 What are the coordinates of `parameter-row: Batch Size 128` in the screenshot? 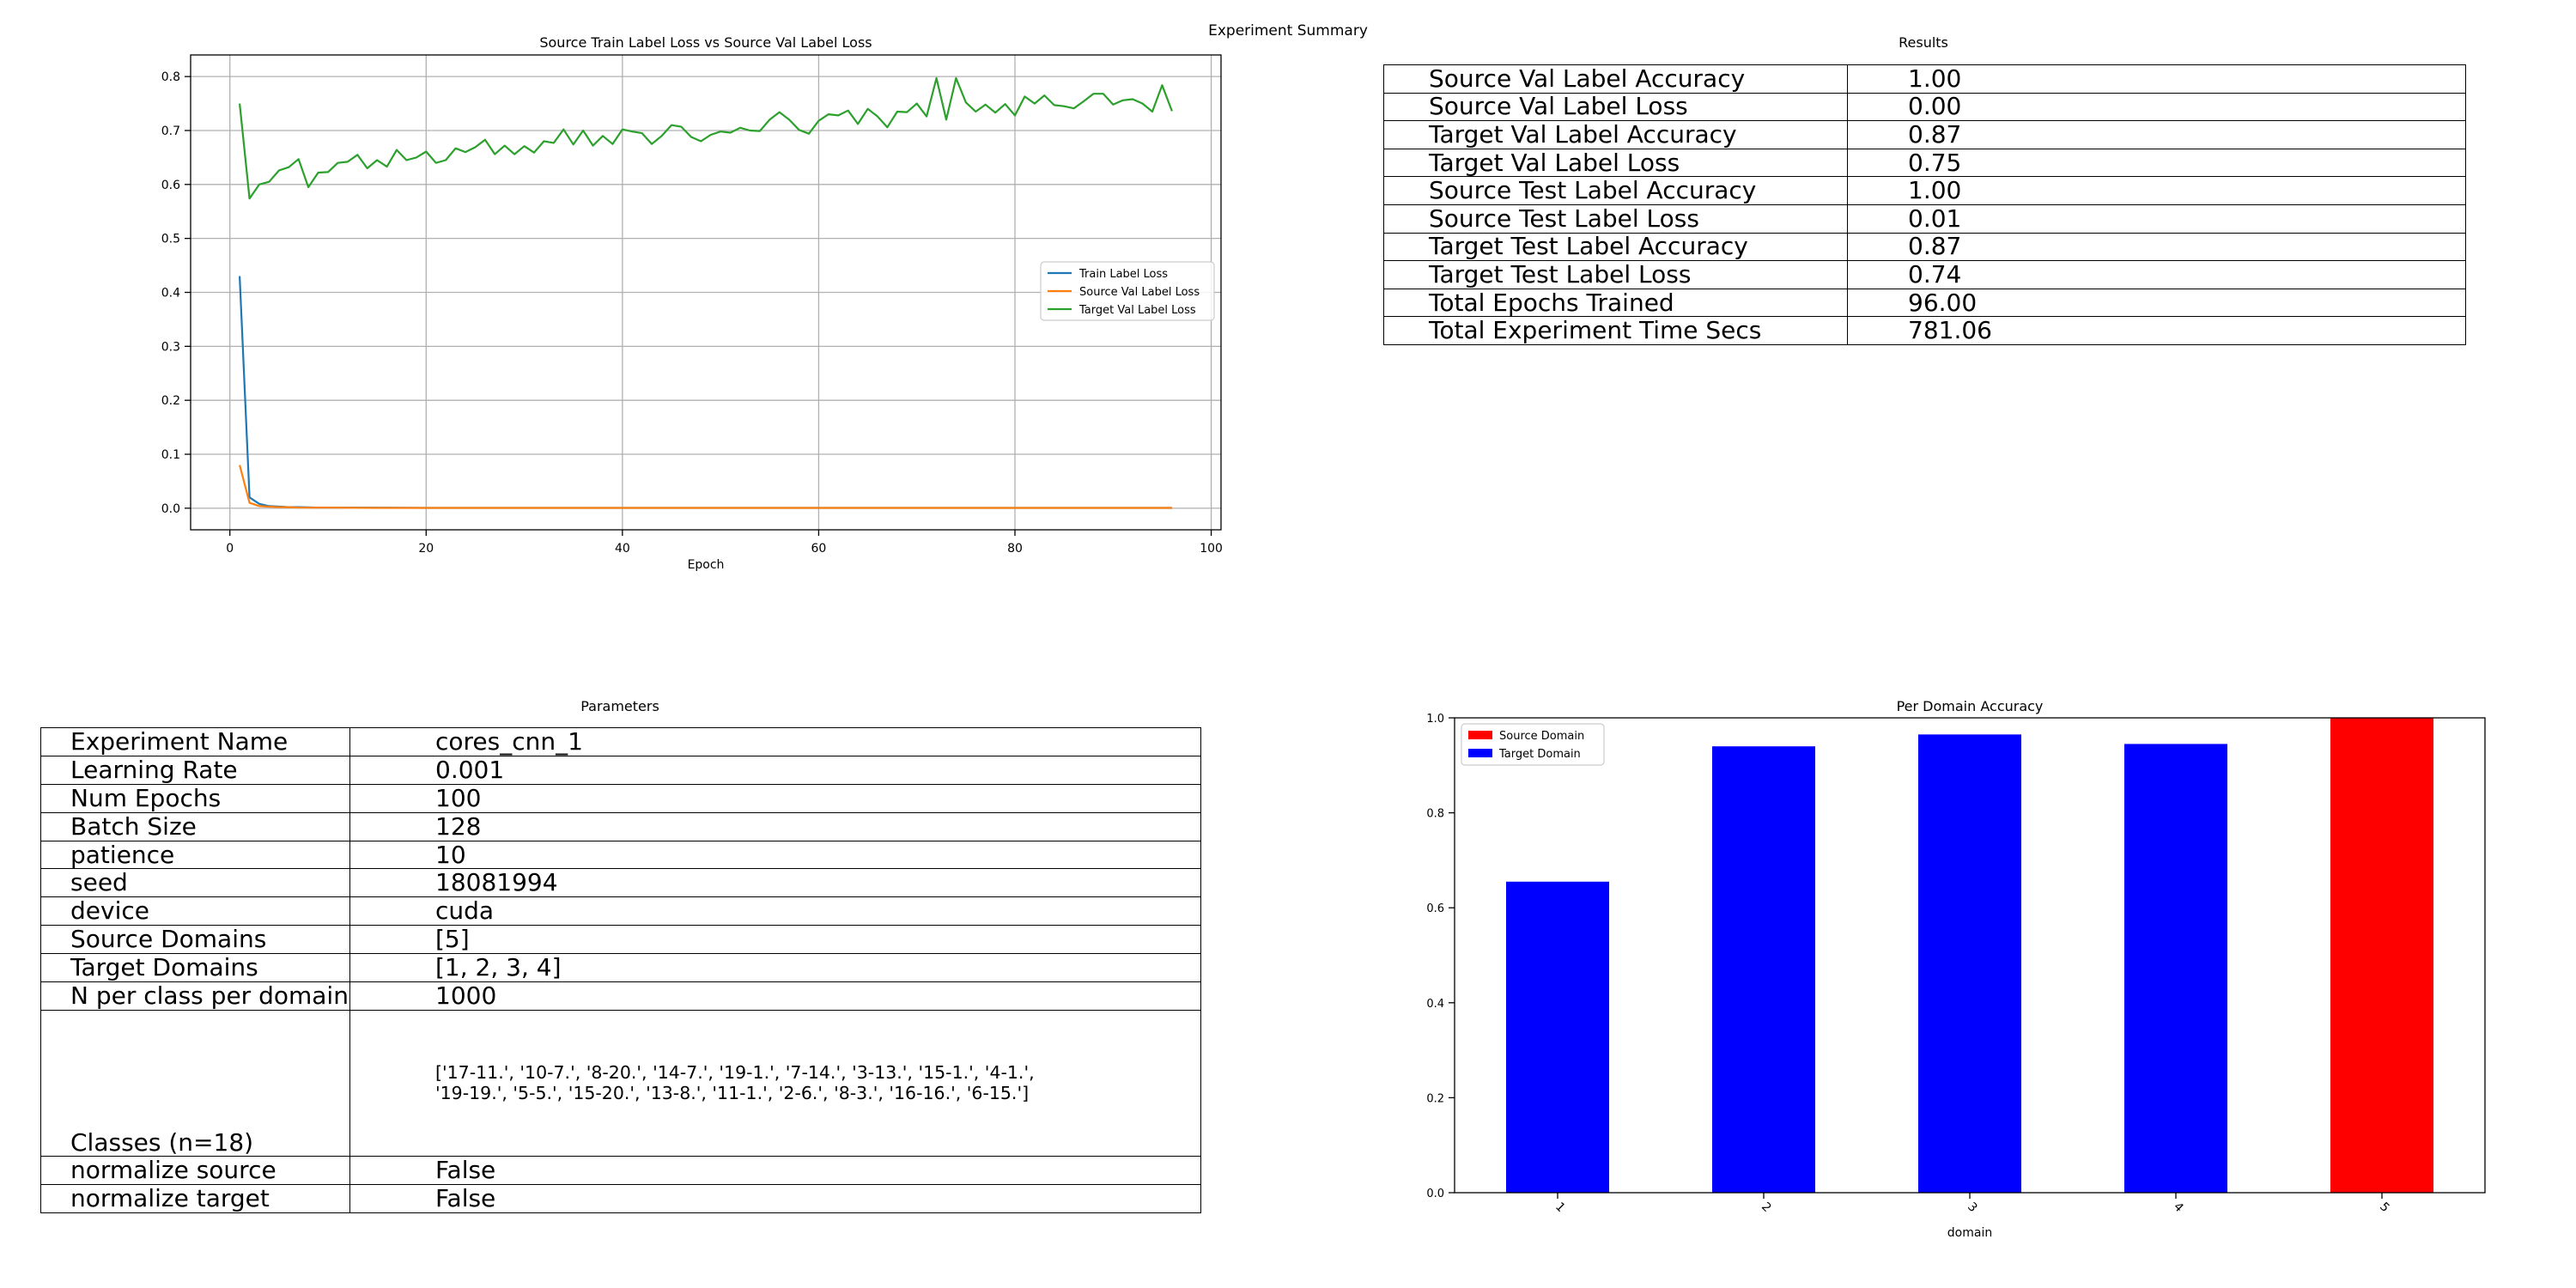 It's located at (620, 826).